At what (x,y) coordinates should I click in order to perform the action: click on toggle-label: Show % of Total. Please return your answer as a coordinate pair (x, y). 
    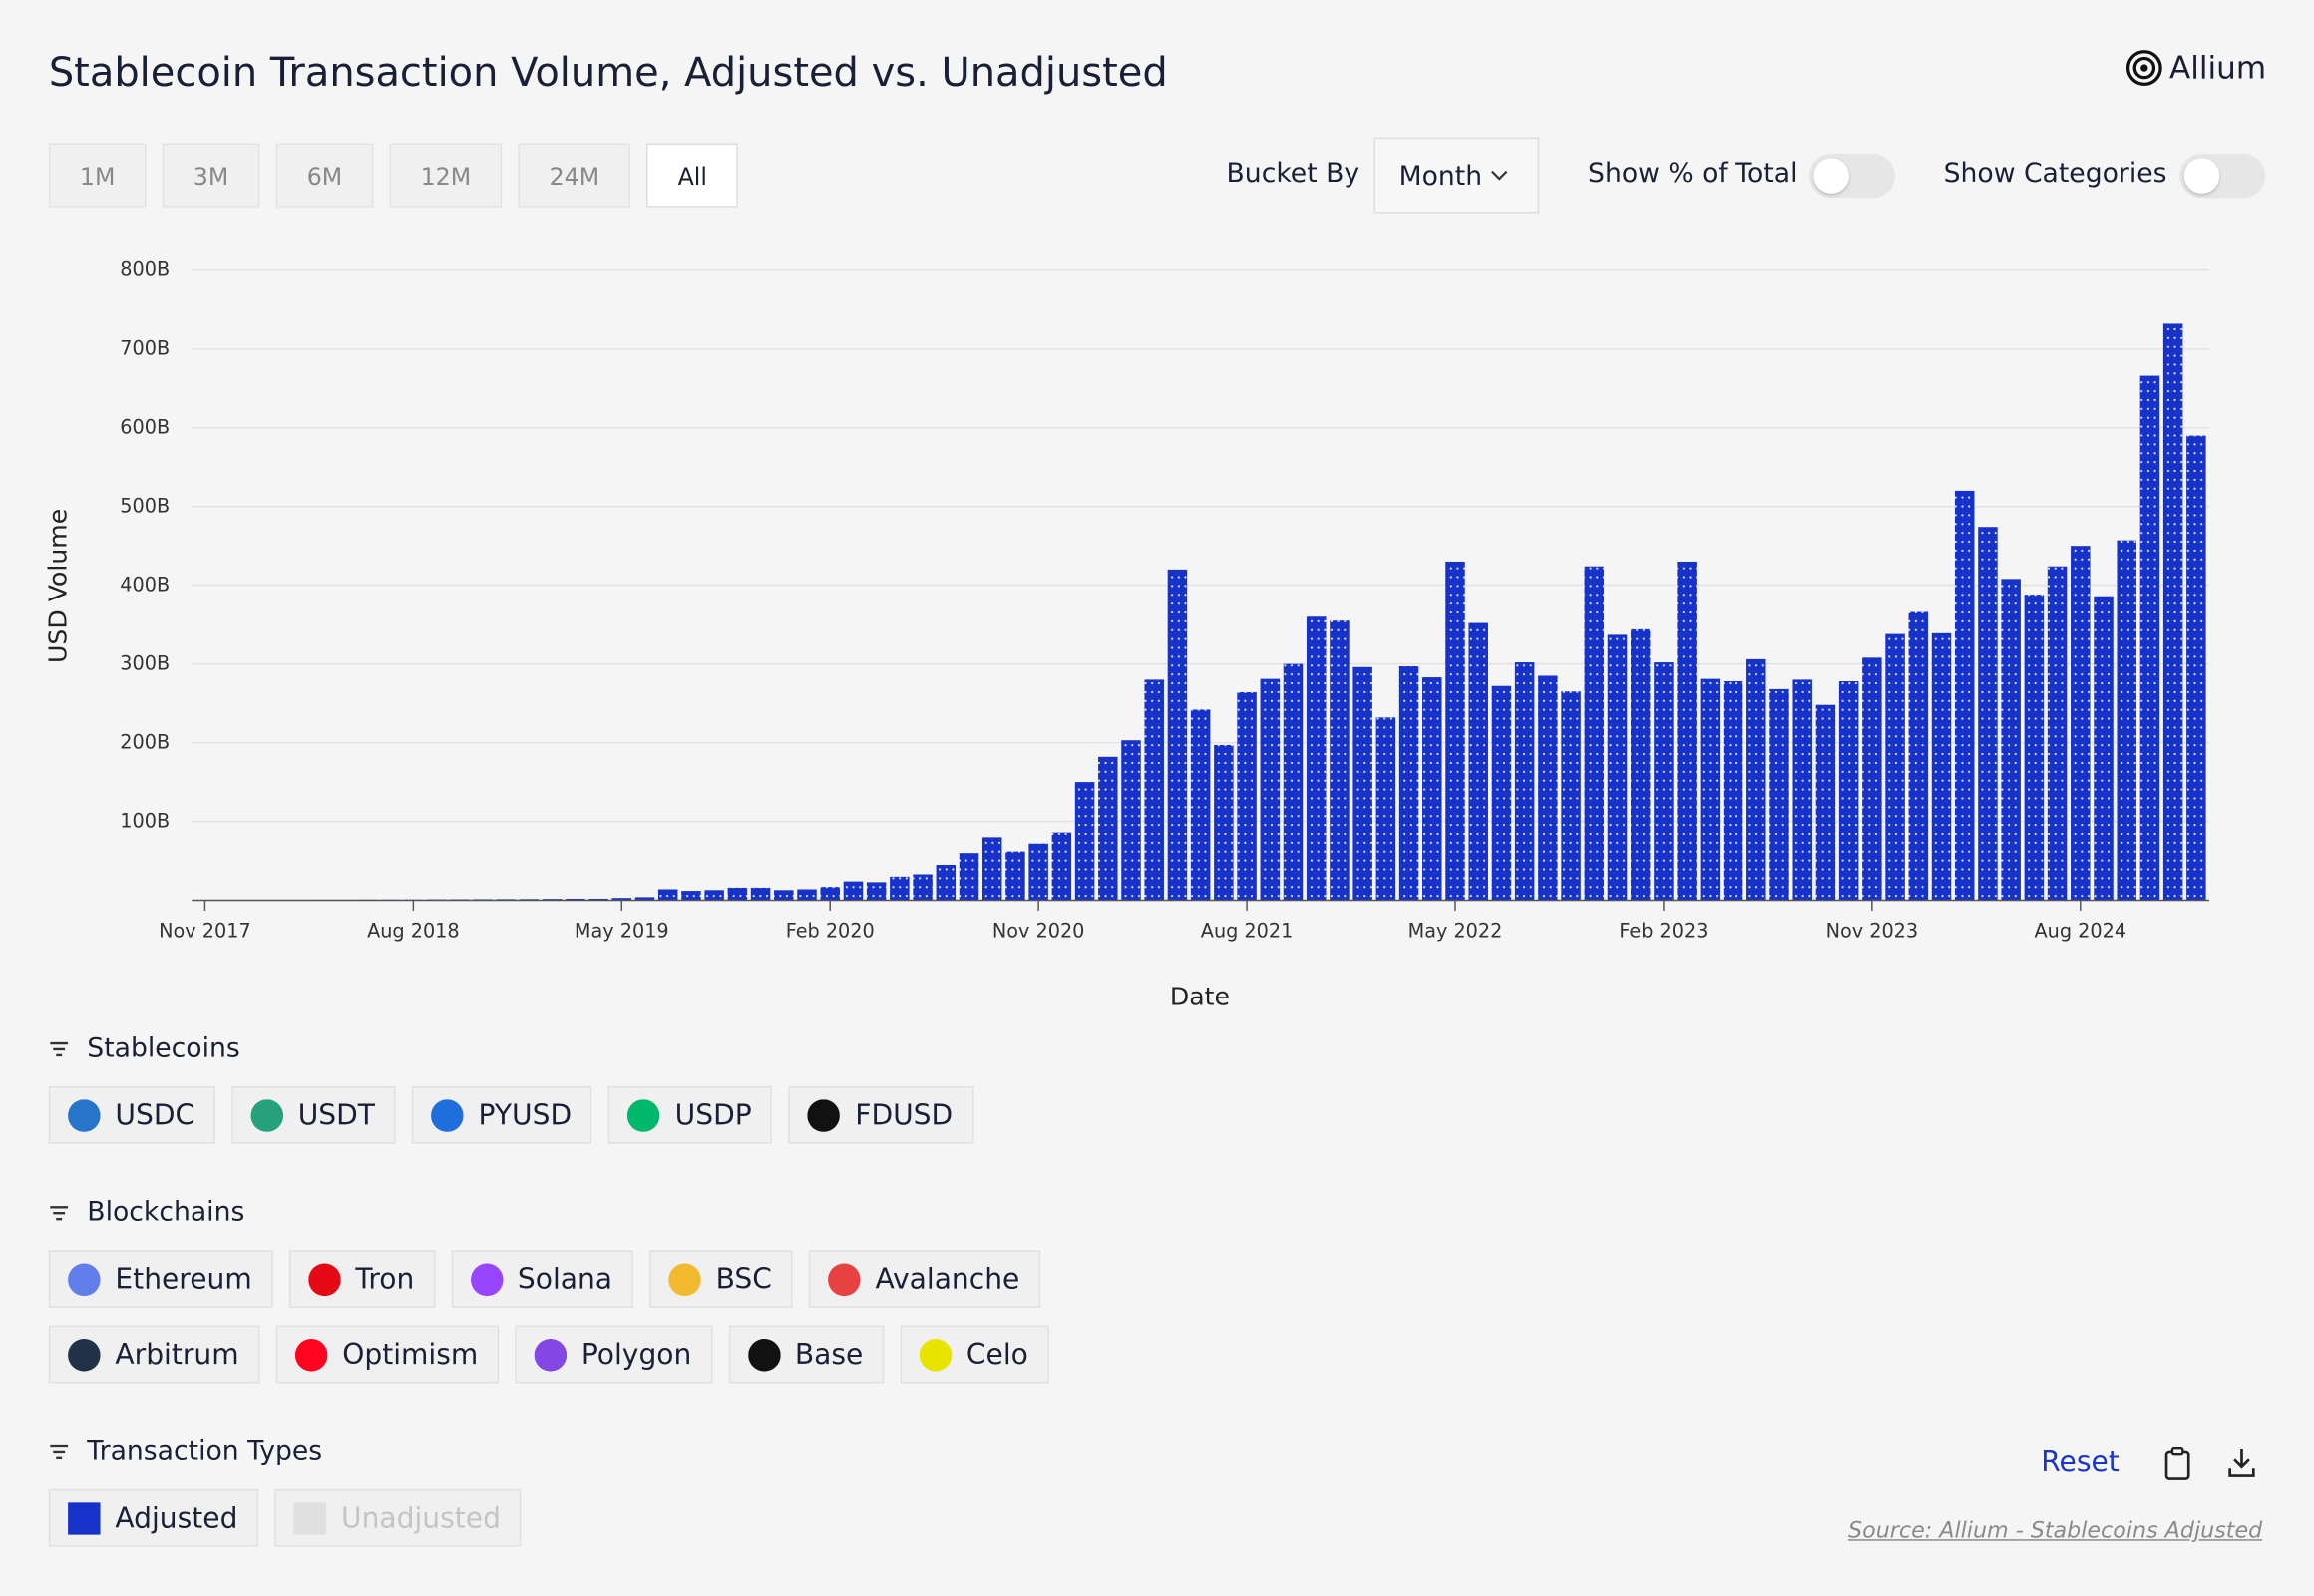
    Looking at the image, I should click on (1693, 174).